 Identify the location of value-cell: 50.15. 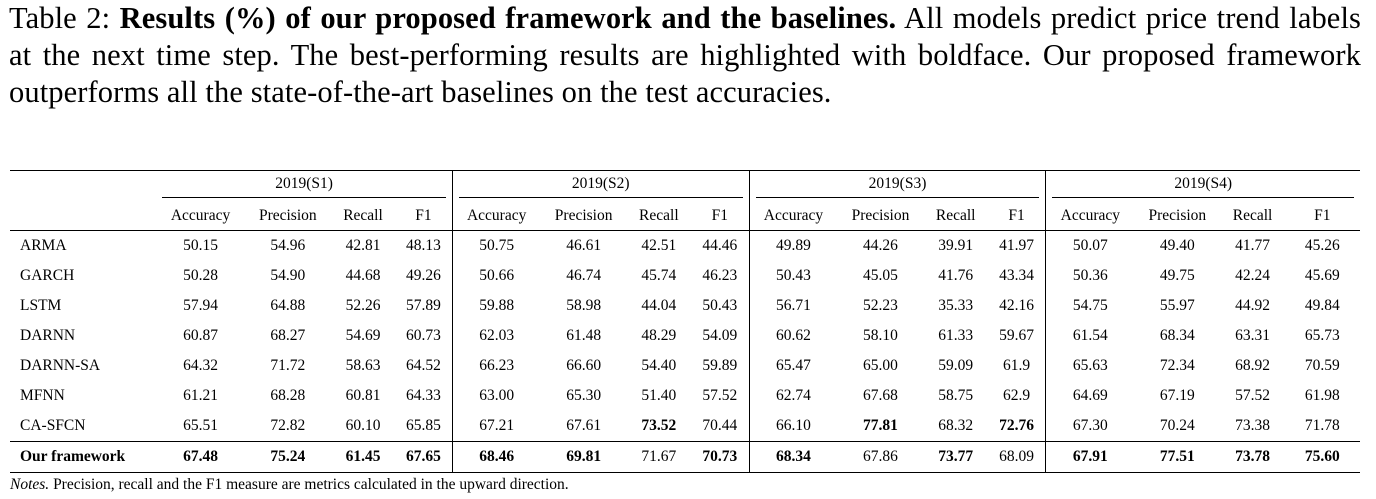
(200, 245).